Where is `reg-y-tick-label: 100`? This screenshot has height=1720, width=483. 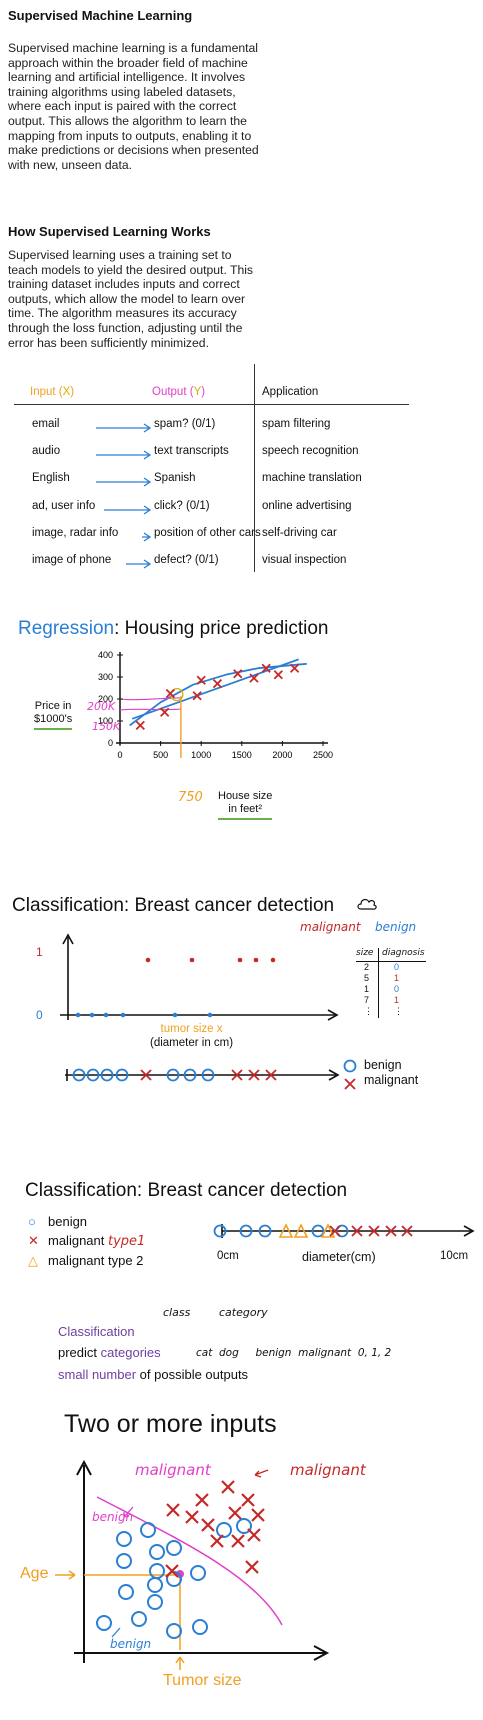
reg-y-tick-label: 100 is located at coordinates (105, 721).